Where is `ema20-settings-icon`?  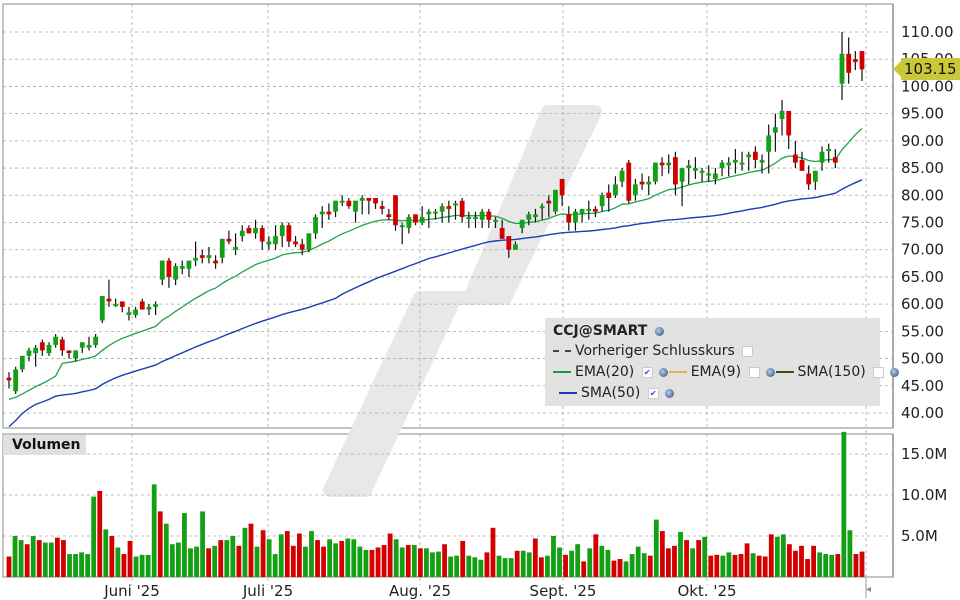 ema20-settings-icon is located at coordinates (663, 372).